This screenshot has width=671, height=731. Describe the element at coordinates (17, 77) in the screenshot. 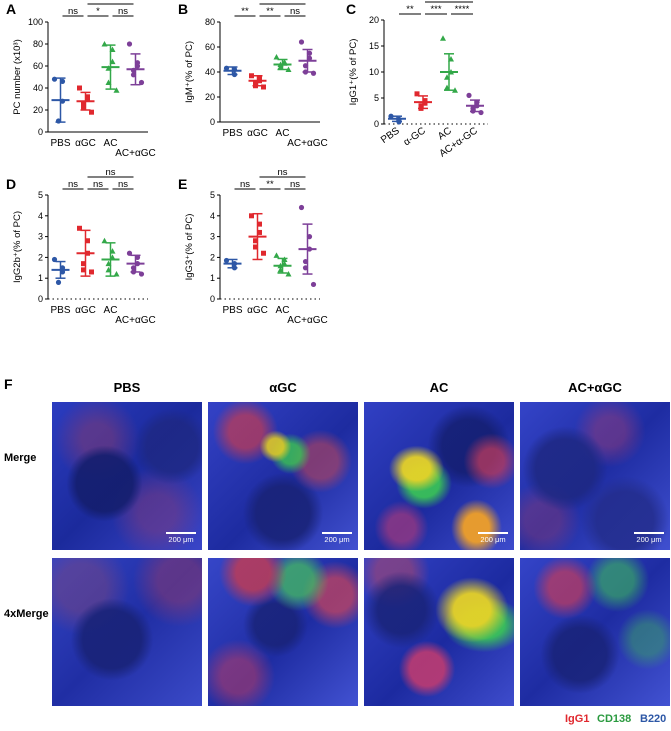

I see `y-axis-label: PC number (x10³)` at that location.